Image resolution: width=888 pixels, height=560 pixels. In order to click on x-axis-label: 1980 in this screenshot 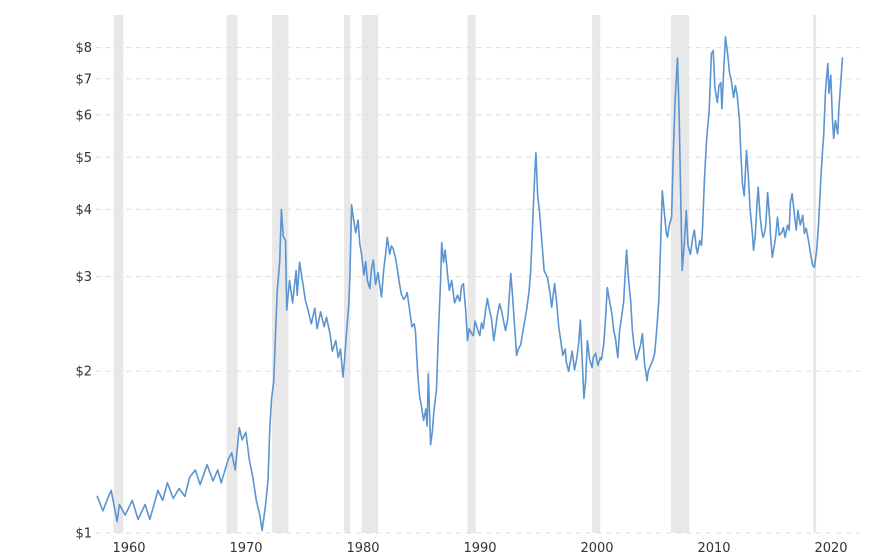, I will do `click(362, 548)`.